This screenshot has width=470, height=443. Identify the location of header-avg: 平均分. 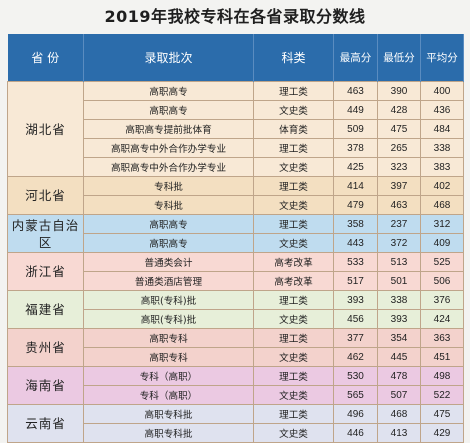
(442, 58).